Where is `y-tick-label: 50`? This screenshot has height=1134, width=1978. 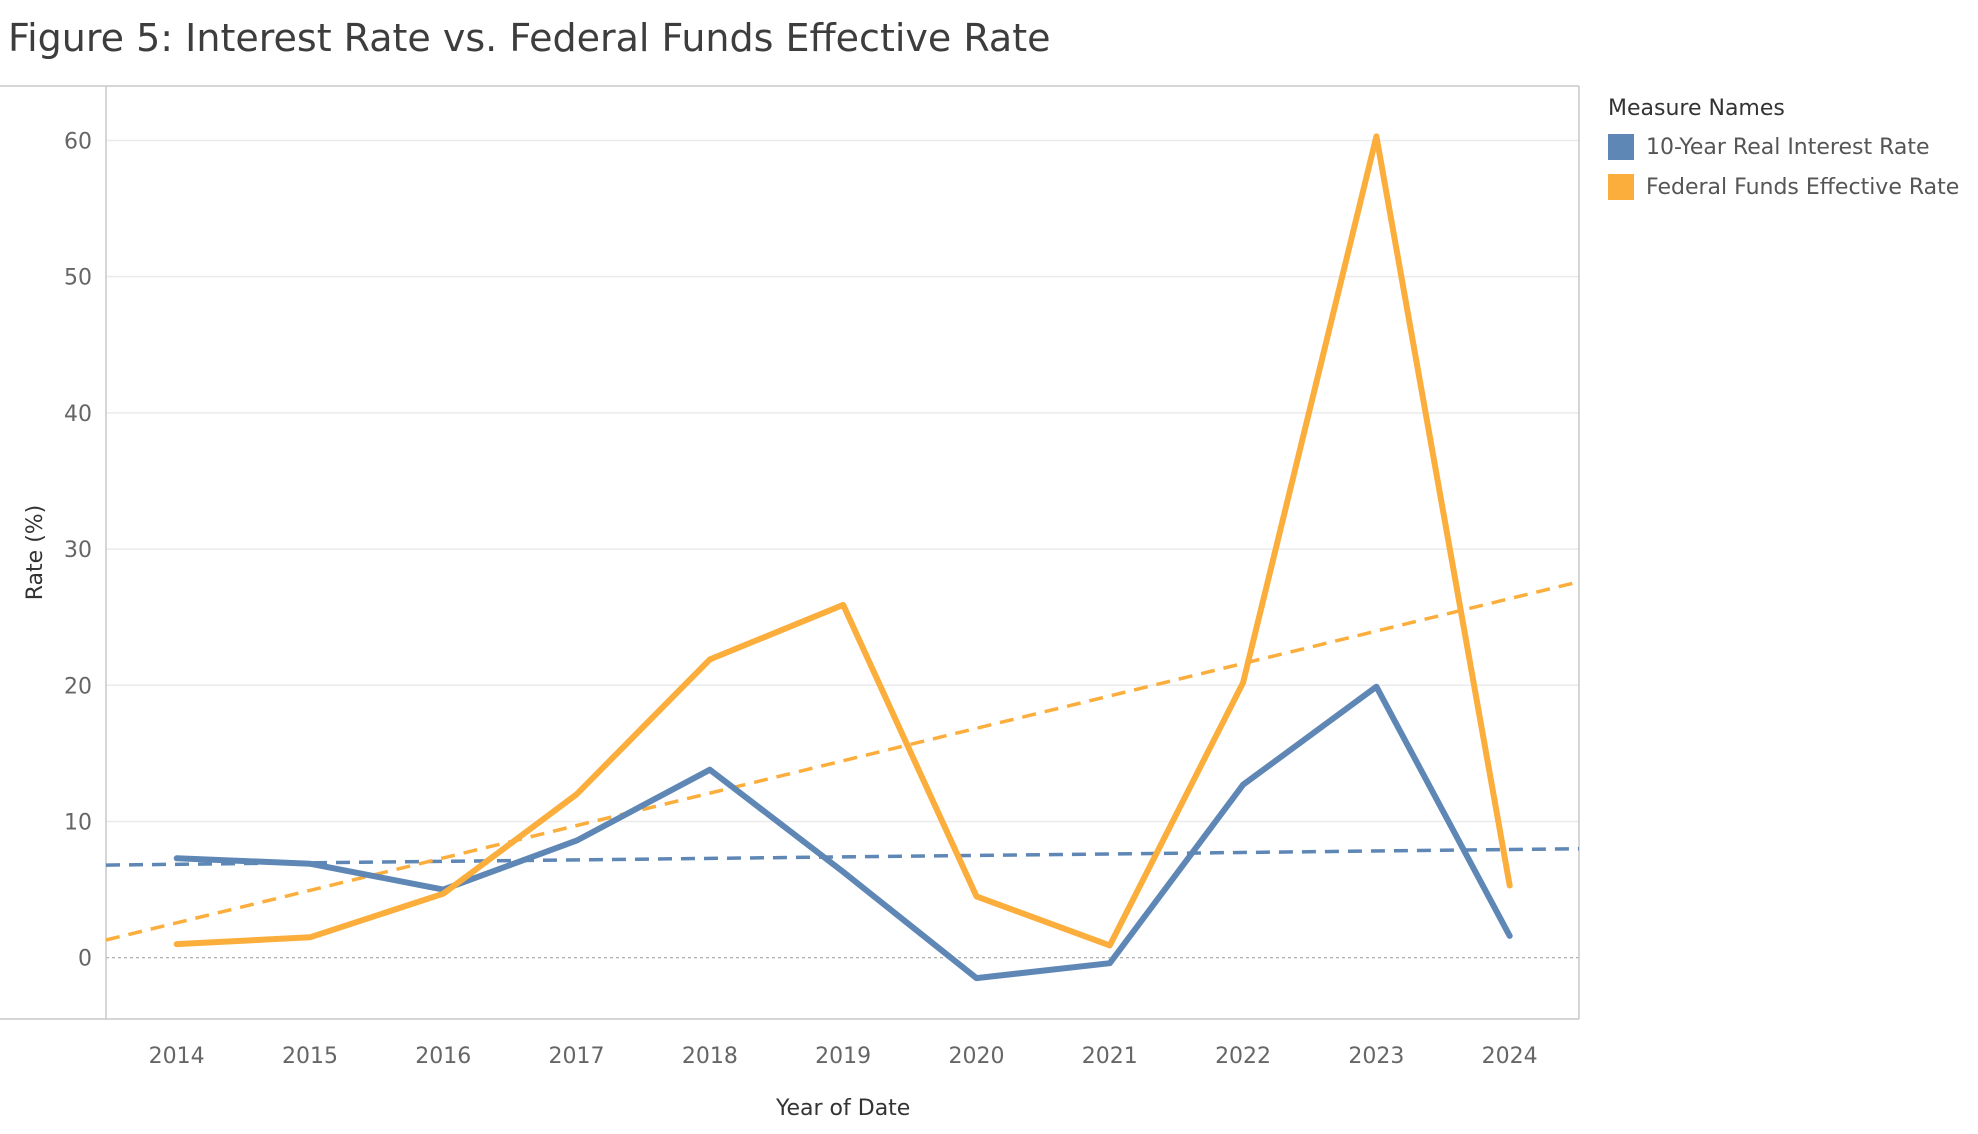 y-tick-label: 50 is located at coordinates (78, 278).